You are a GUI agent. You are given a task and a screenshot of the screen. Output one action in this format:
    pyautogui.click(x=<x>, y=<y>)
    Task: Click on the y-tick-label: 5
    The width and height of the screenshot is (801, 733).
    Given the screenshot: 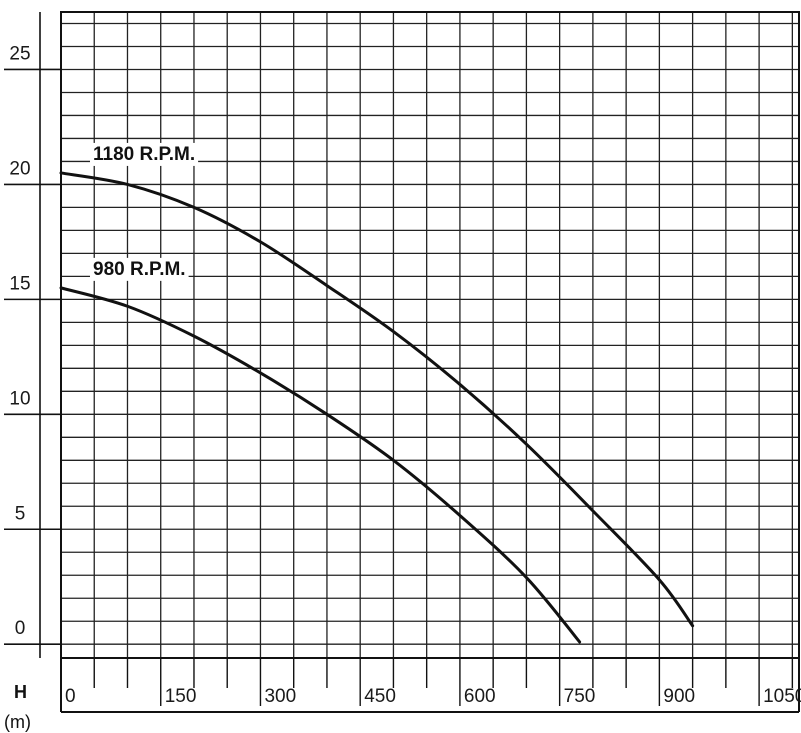 What is the action you would take?
    pyautogui.click(x=20, y=513)
    